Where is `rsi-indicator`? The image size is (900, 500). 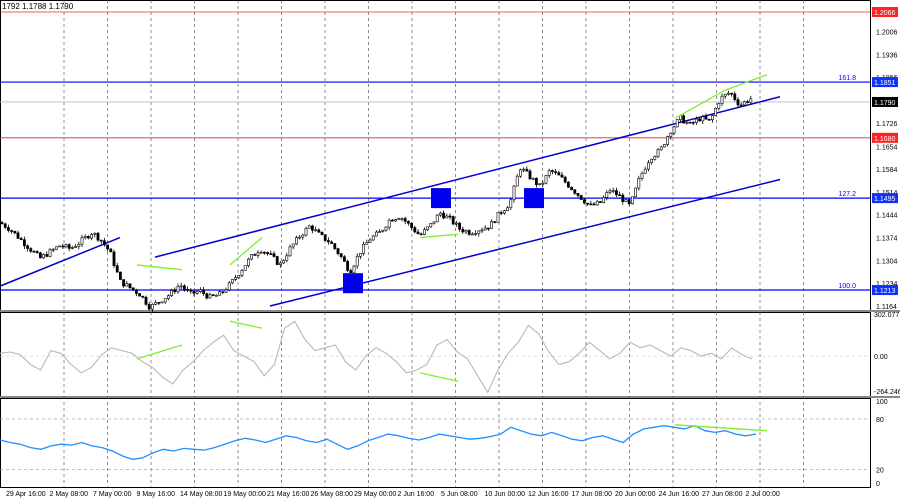
rsi-indicator is located at coordinates (384, 442).